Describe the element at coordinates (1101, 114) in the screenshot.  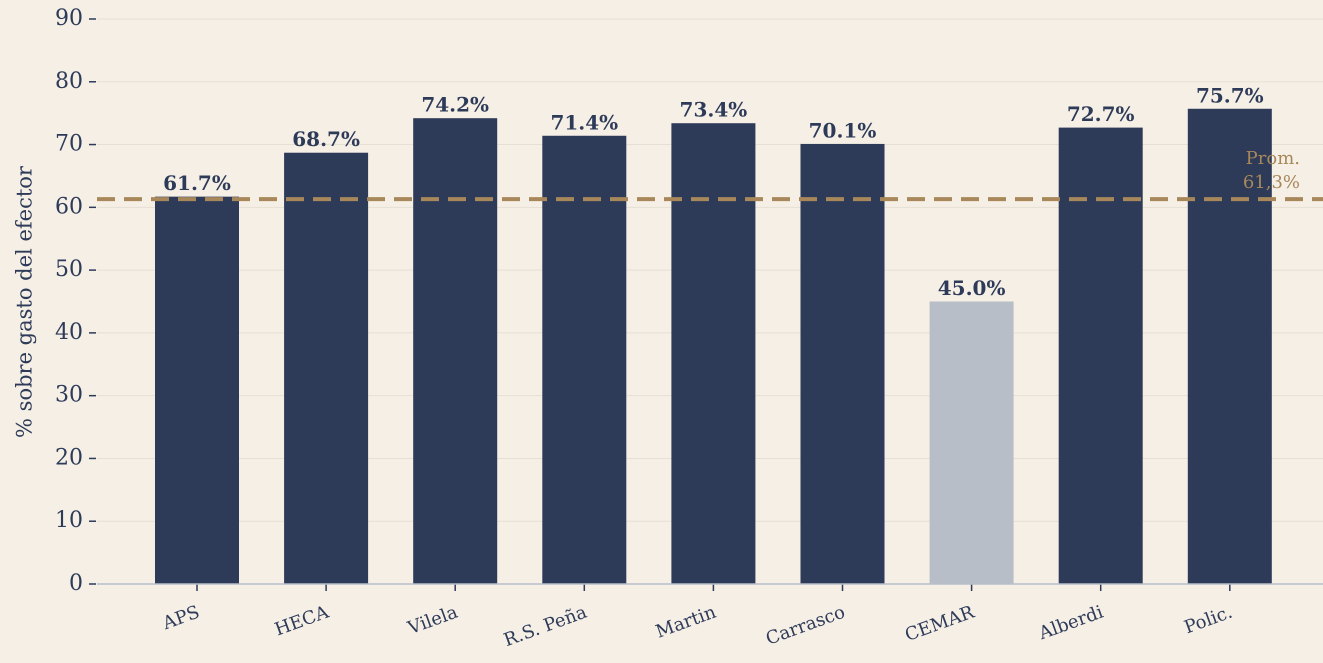
I see `value-label: 72.7%` at that location.